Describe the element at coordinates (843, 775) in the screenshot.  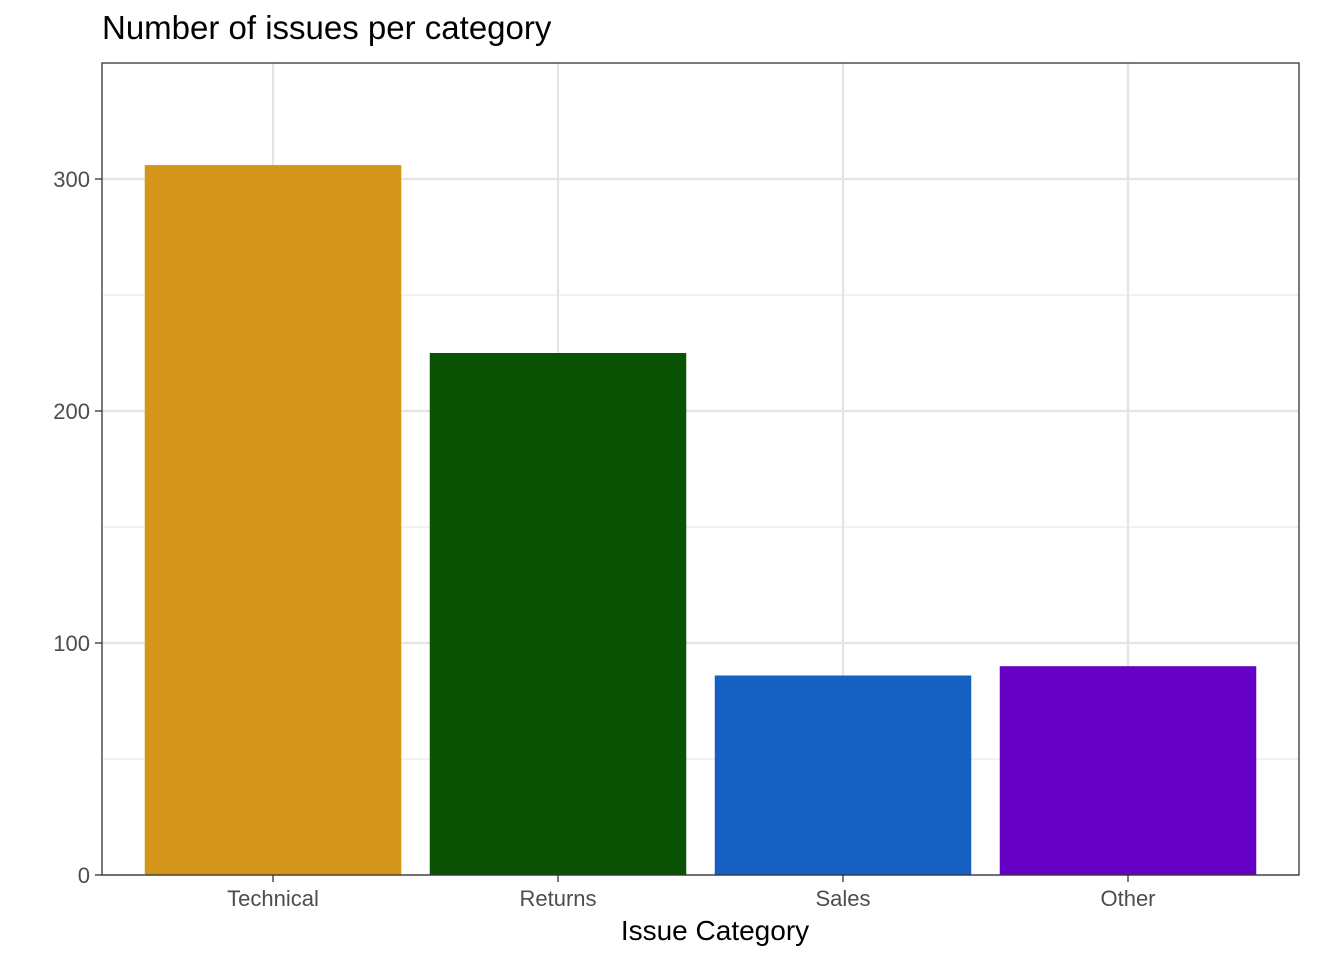
I see `bar-sales` at that location.